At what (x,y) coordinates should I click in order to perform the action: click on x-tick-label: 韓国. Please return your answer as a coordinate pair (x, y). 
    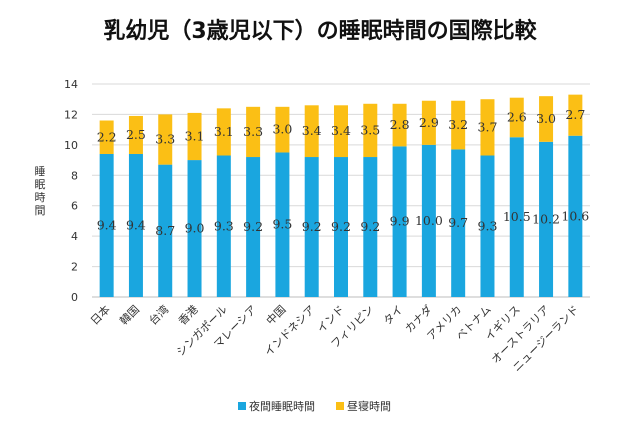
    Looking at the image, I should click on (129, 315).